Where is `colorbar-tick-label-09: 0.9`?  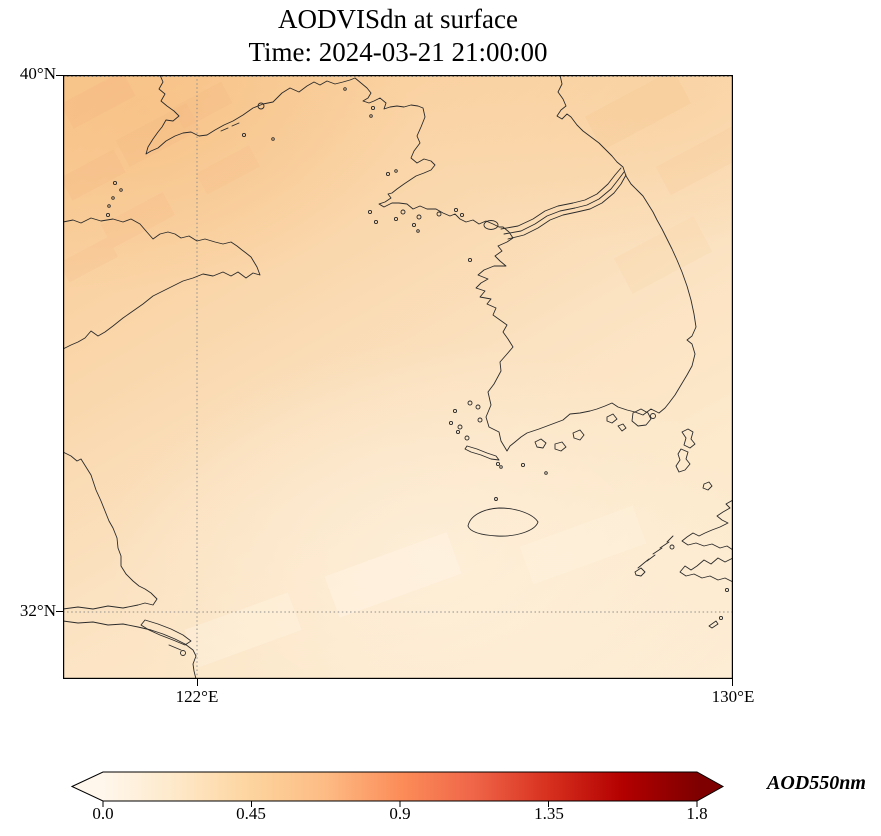 colorbar-tick-label-09: 0.9 is located at coordinates (400, 813).